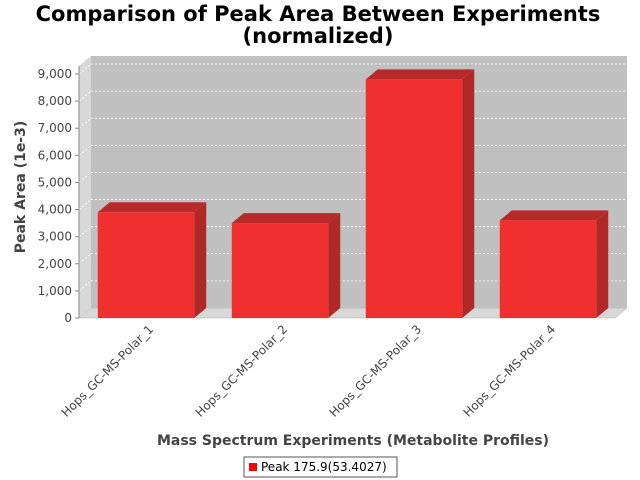 The image size is (640, 480). I want to click on x-category-label: Hops_GC-MS-Polar_3, so click(376, 371).